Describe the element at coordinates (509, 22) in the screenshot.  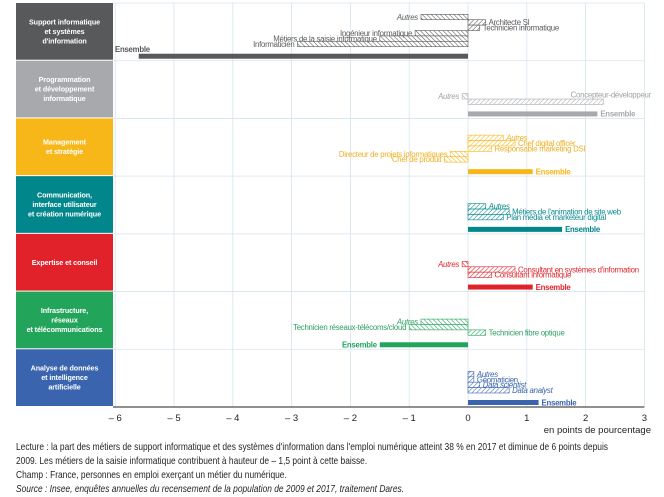
I see `bar-label: Architecte SI` at that location.